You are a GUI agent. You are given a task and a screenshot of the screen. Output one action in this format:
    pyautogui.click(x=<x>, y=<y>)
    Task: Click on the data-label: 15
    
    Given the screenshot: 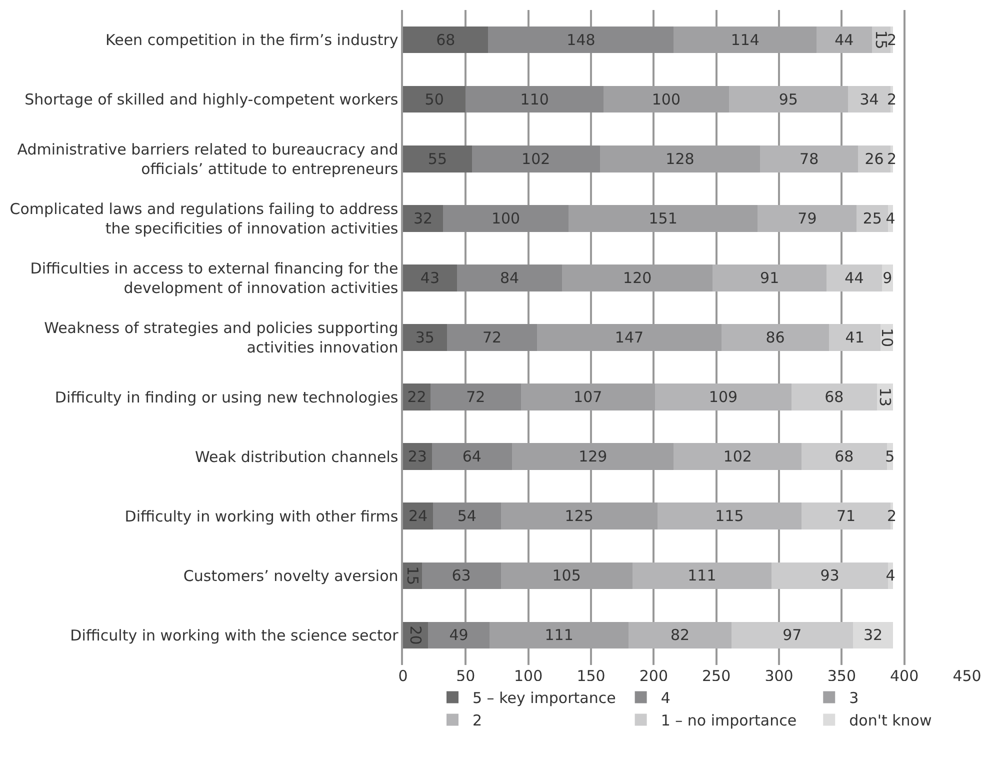 What is the action you would take?
    pyautogui.click(x=412, y=576)
    